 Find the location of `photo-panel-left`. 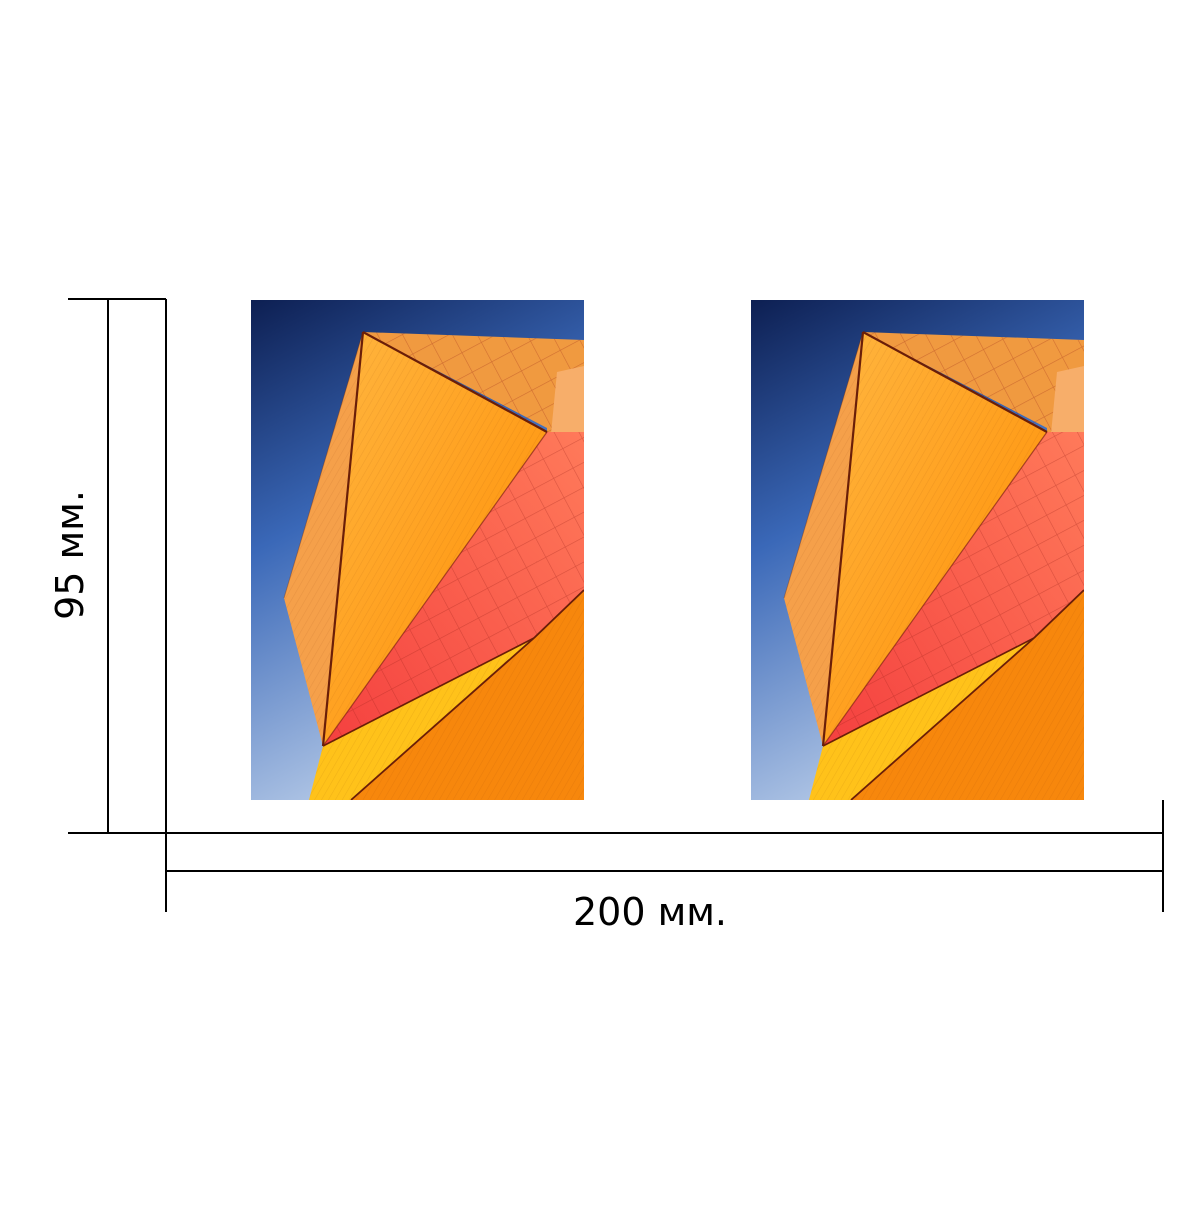

photo-panel-left is located at coordinates (417, 550).